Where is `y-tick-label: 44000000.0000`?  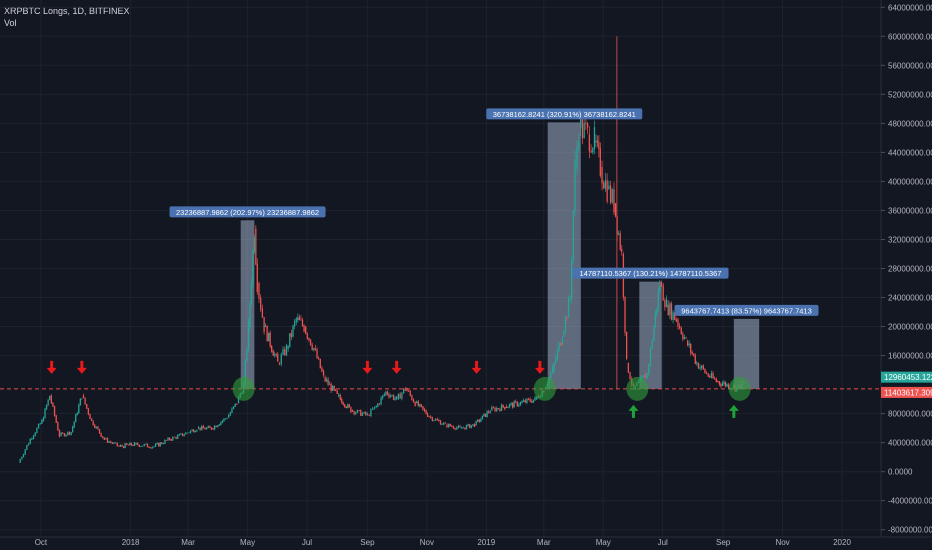
y-tick-label: 44000000.0000 is located at coordinates (910, 152).